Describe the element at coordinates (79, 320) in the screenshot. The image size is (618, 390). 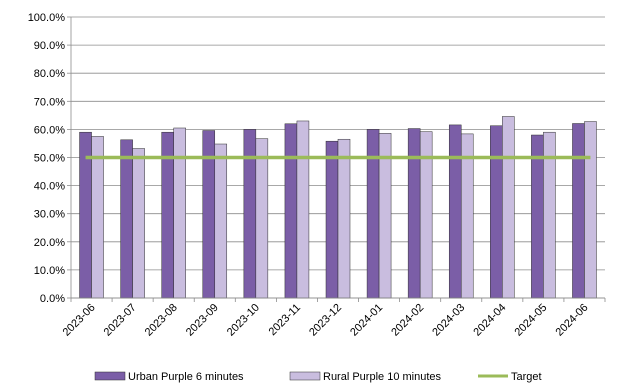
I see `x-tick-label: 2023-06` at that location.